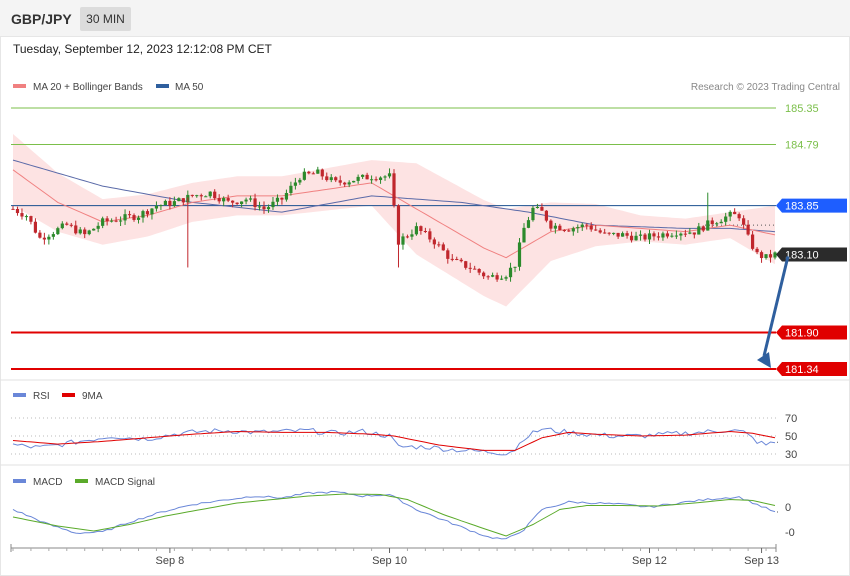 This screenshot has width=850, height=576. I want to click on rsi-tick-50: 50, so click(791, 437).